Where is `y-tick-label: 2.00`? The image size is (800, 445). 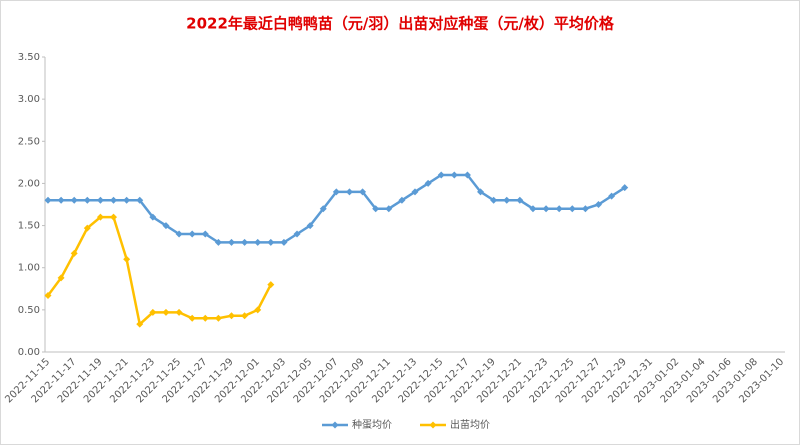 y-tick-label: 2.00 is located at coordinates (29, 183).